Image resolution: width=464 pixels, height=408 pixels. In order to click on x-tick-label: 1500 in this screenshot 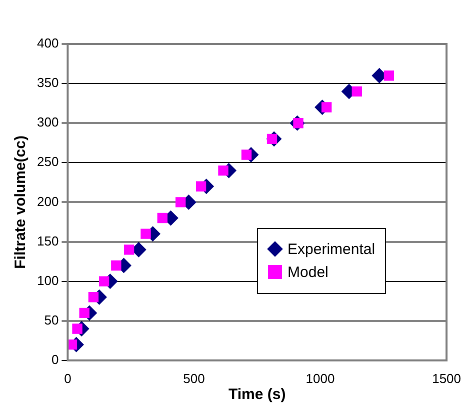, I will do `click(446, 378)`.